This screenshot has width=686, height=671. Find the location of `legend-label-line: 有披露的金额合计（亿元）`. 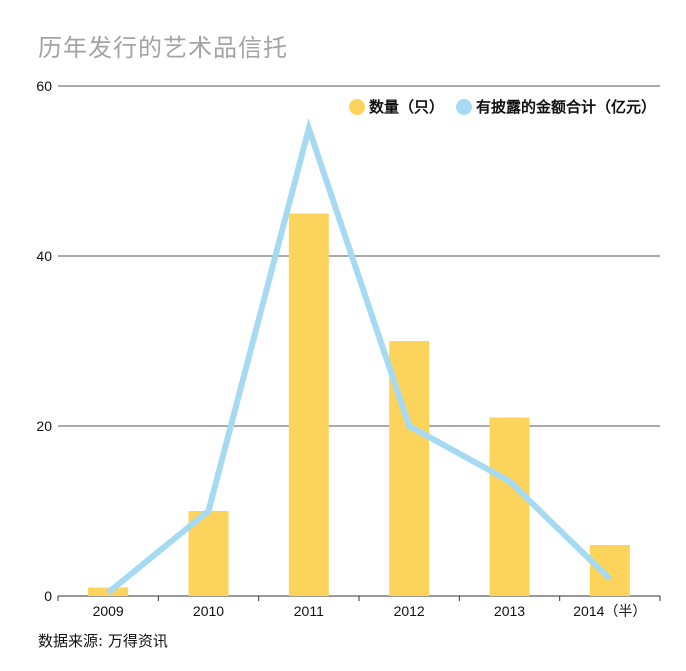

legend-label-line: 有披露的金额合计（亿元） is located at coordinates (565, 107).